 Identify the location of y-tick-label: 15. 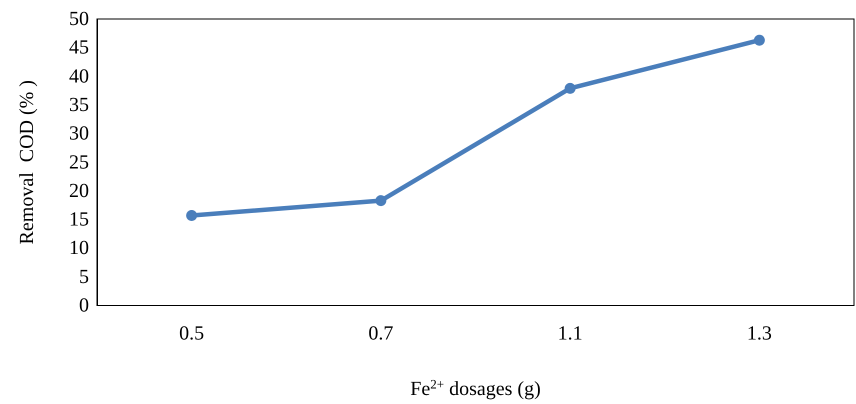
(79, 219).